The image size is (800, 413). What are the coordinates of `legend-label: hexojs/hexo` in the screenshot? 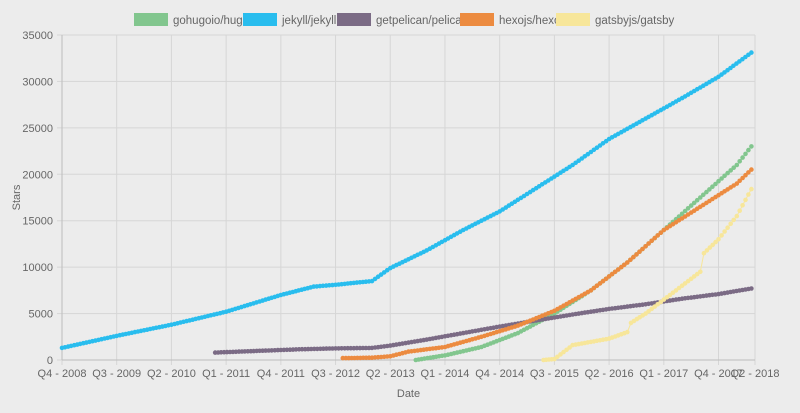 It's located at (529, 21).